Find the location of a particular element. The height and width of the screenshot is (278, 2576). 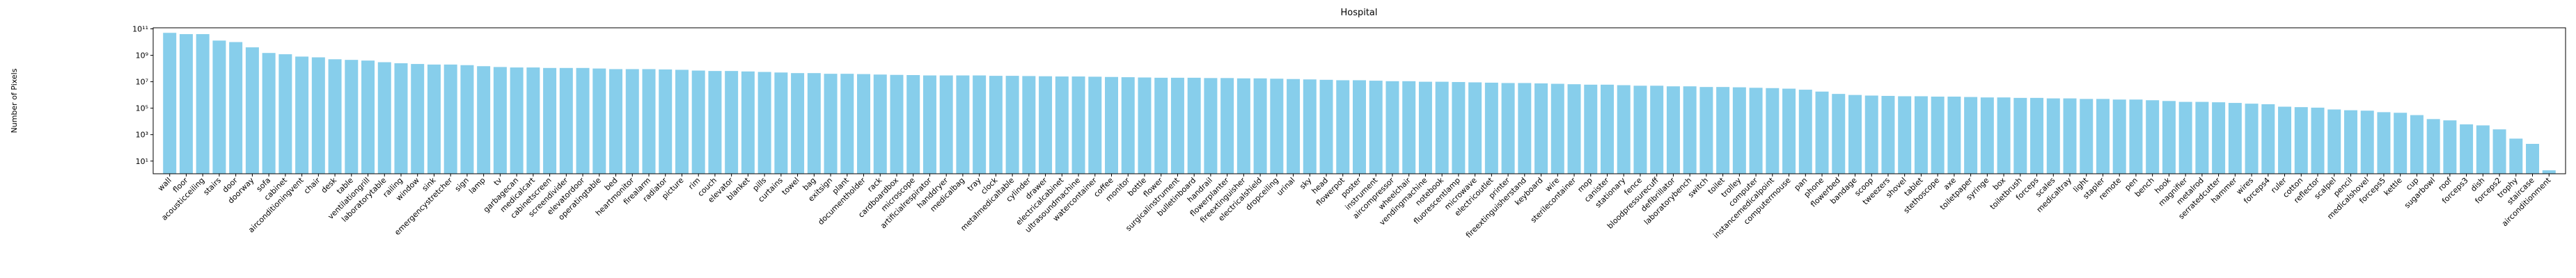

y-tick-label: 10³ is located at coordinates (142, 135).